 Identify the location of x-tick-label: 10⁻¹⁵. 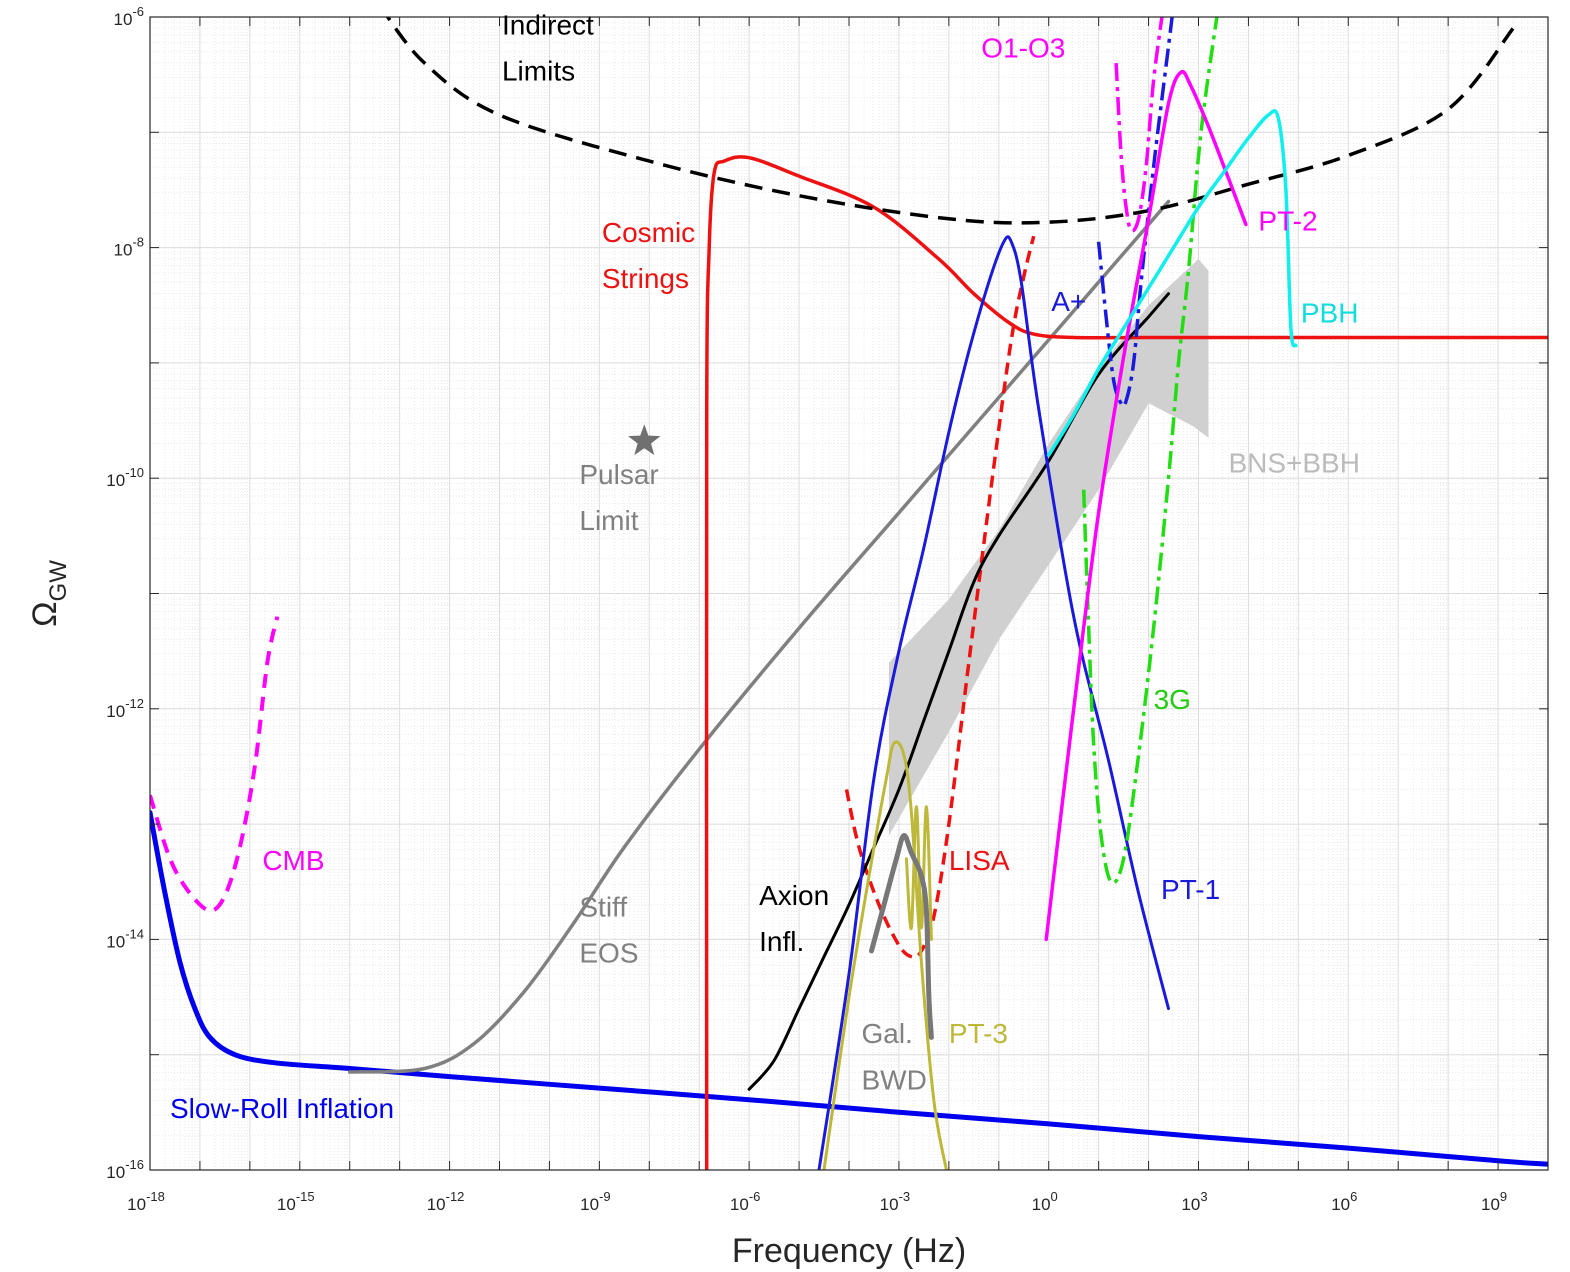
(296, 1201).